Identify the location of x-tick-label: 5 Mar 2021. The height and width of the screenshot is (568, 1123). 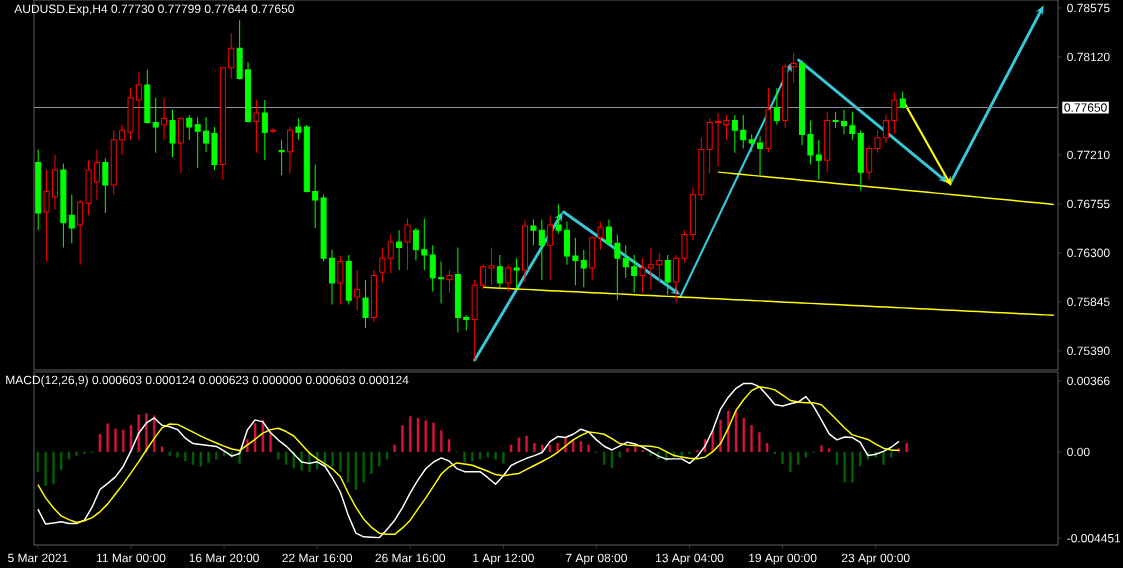
(38, 558).